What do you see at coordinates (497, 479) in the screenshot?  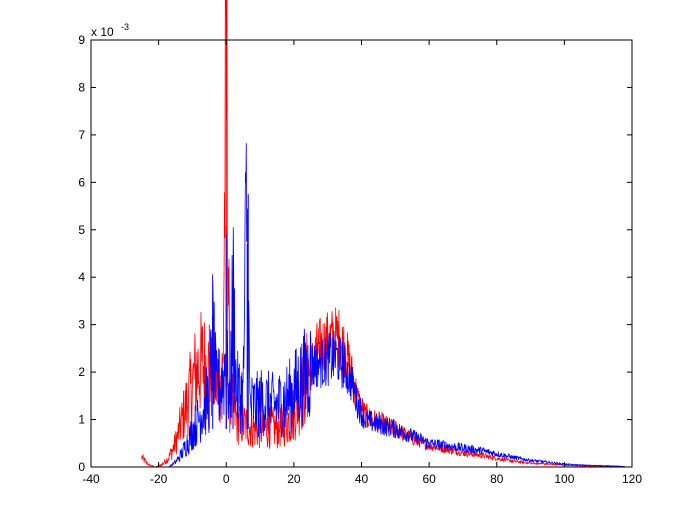 I see `x-tick-label: 80` at bounding box center [497, 479].